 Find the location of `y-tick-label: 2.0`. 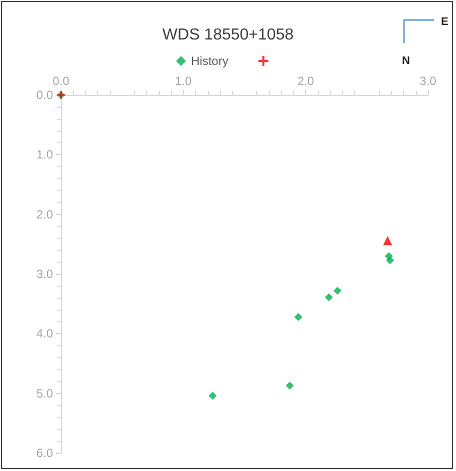

y-tick-label: 2.0 is located at coordinates (45, 214).